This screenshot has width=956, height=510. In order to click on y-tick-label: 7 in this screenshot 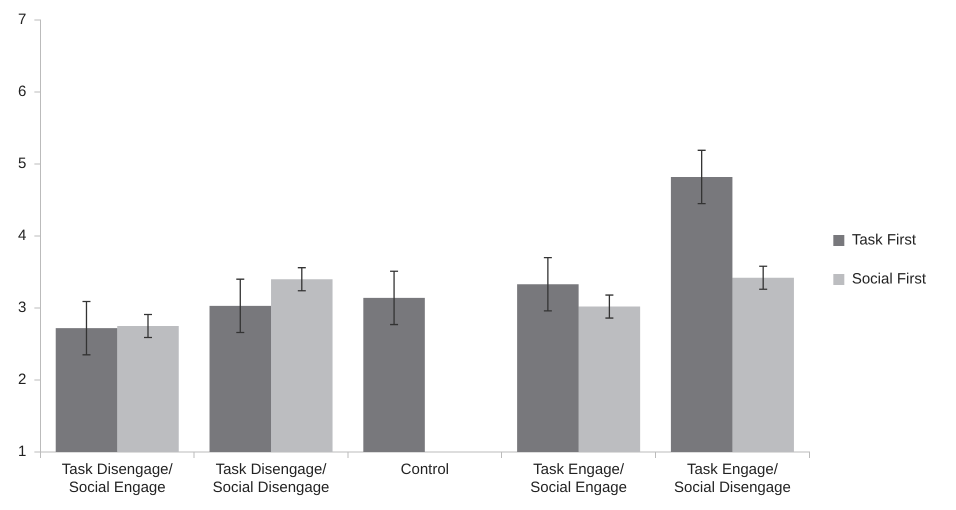, I will do `click(22, 19)`.